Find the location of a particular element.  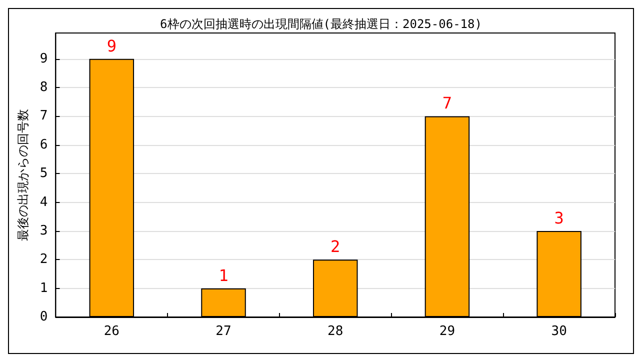

data-label: 7 is located at coordinates (447, 103).